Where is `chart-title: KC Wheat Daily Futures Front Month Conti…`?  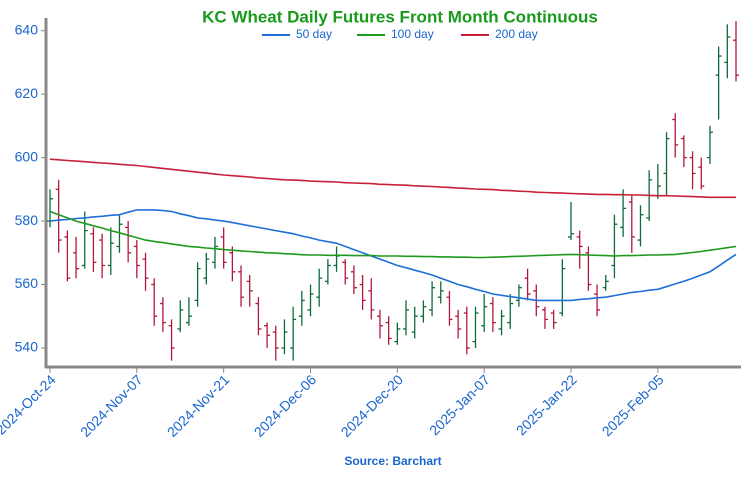
chart-title: KC Wheat Daily Futures Front Month Conti… is located at coordinates (400, 16).